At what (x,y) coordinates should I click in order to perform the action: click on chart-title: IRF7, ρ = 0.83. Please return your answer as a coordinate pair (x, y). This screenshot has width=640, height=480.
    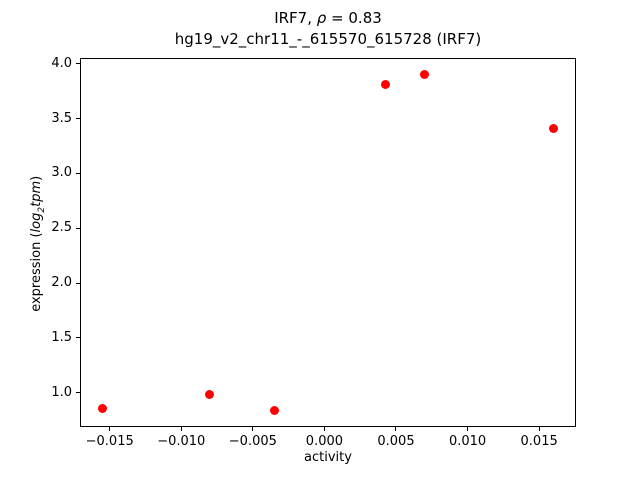
    Looking at the image, I should click on (328, 18).